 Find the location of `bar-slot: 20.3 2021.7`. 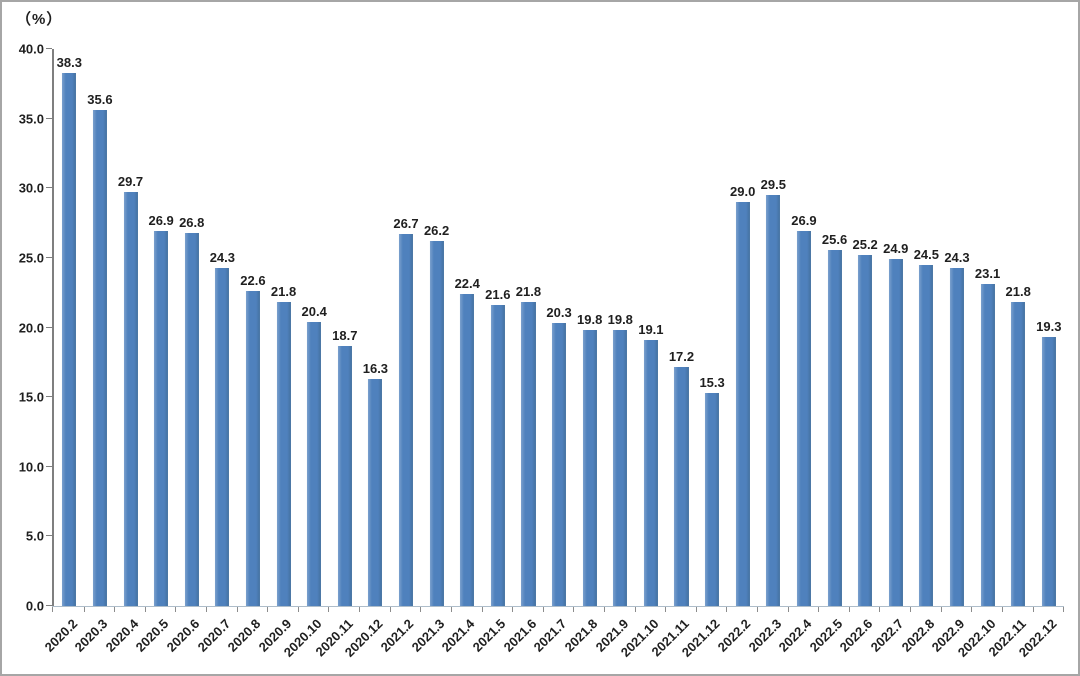

bar-slot: 20.3 2021.7 is located at coordinates (553, 352).